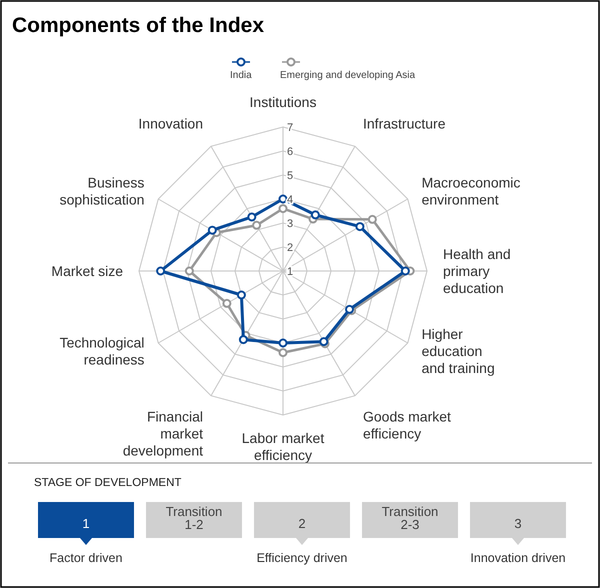 This screenshot has width=600, height=588. Describe the element at coordinates (410, 520) in the screenshot. I see `stage-box: Transition 2-3` at that location.